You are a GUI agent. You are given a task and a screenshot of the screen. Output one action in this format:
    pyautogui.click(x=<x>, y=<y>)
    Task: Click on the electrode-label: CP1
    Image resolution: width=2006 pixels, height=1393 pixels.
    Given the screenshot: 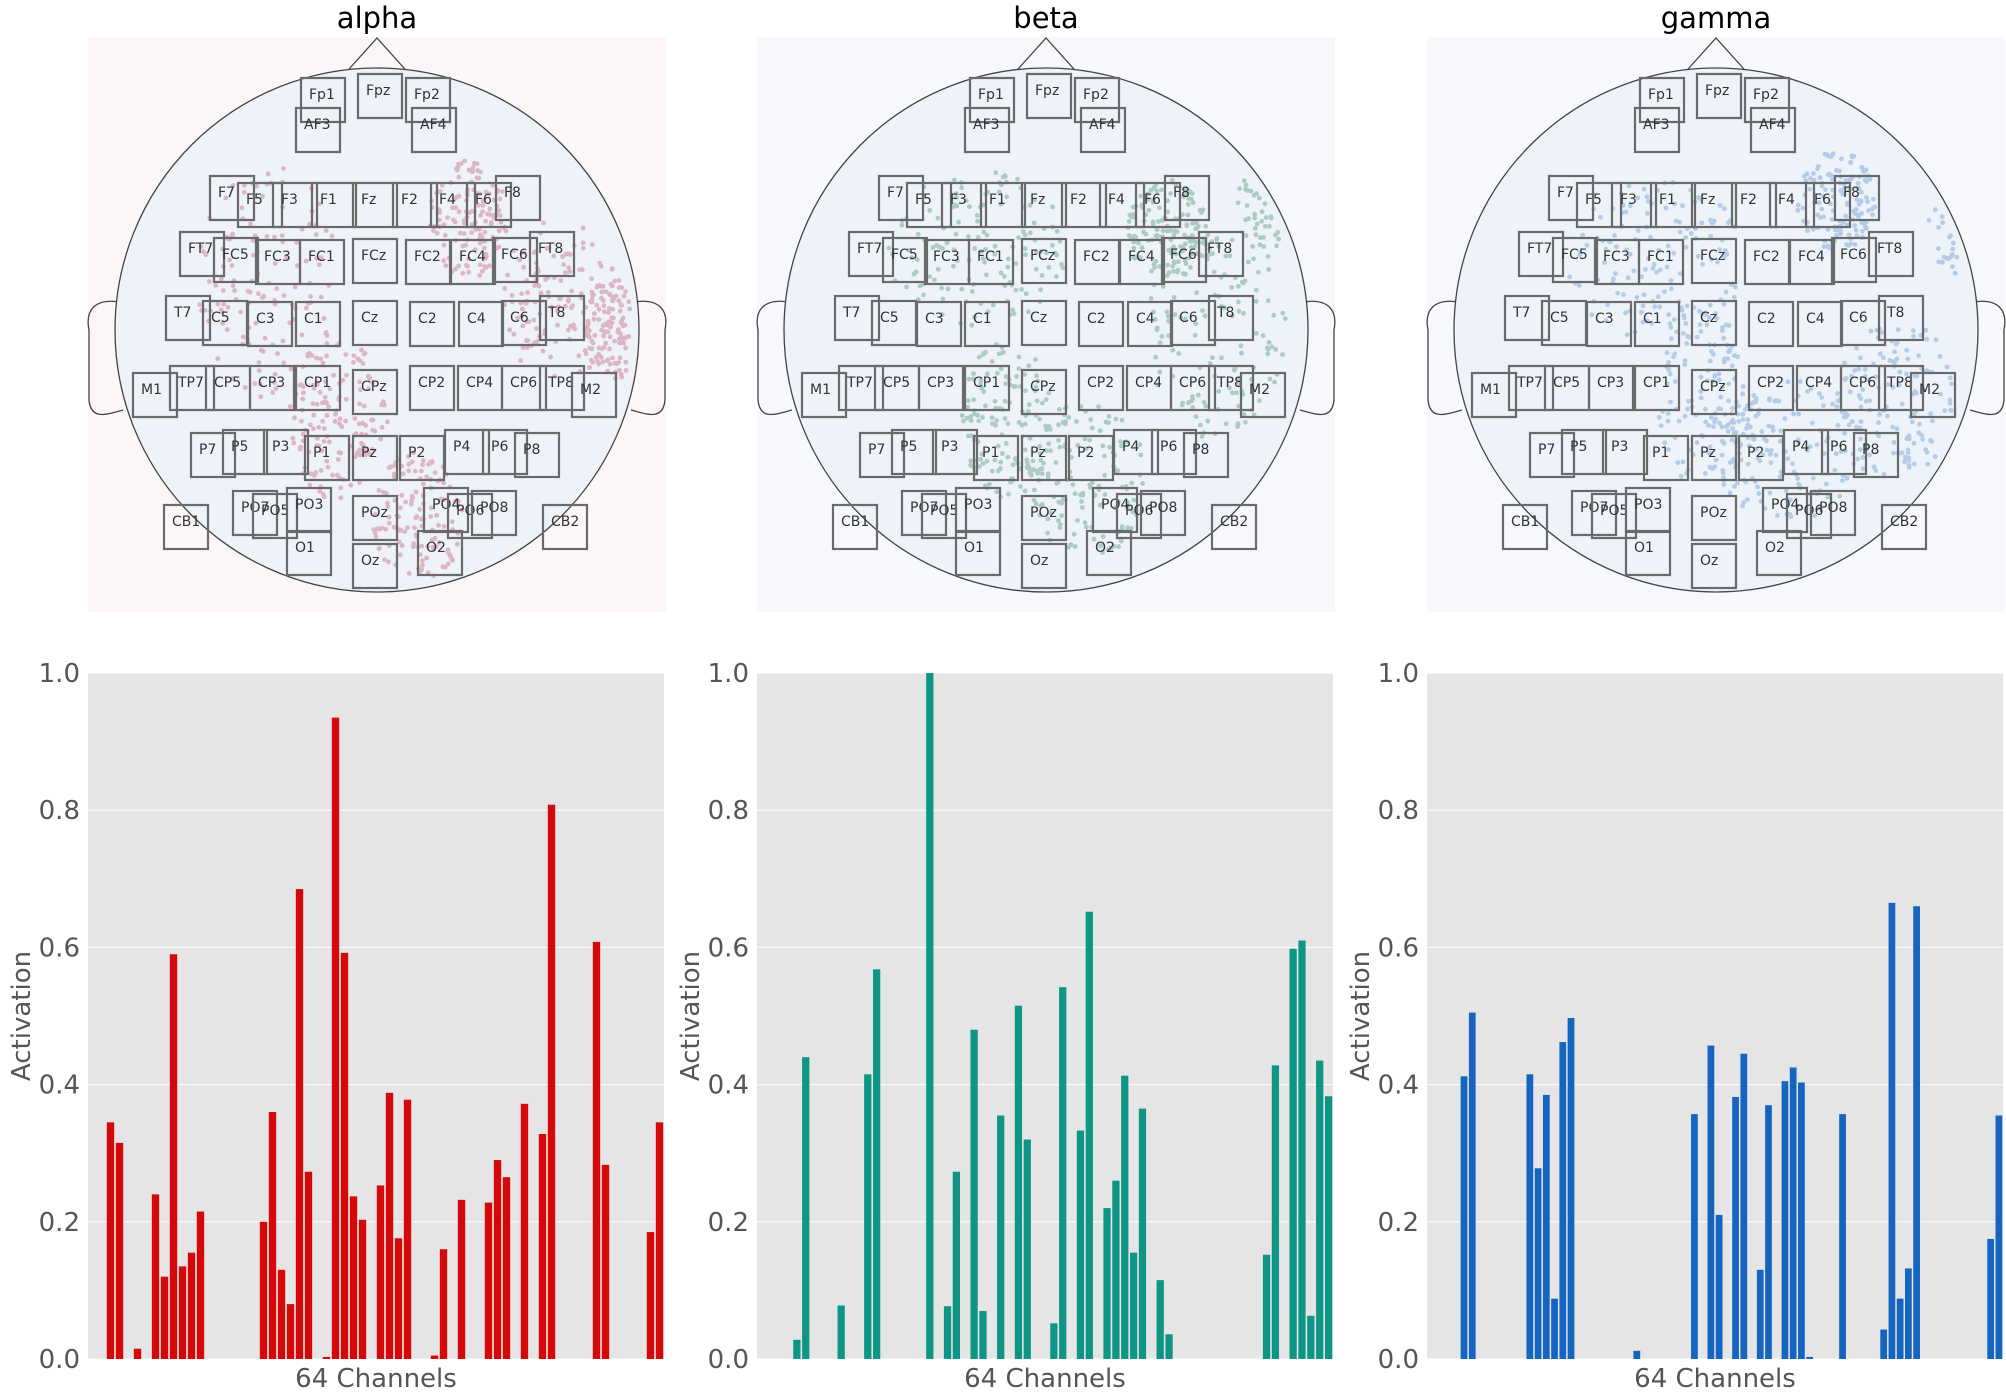 What is the action you would take?
    pyautogui.click(x=1656, y=383)
    